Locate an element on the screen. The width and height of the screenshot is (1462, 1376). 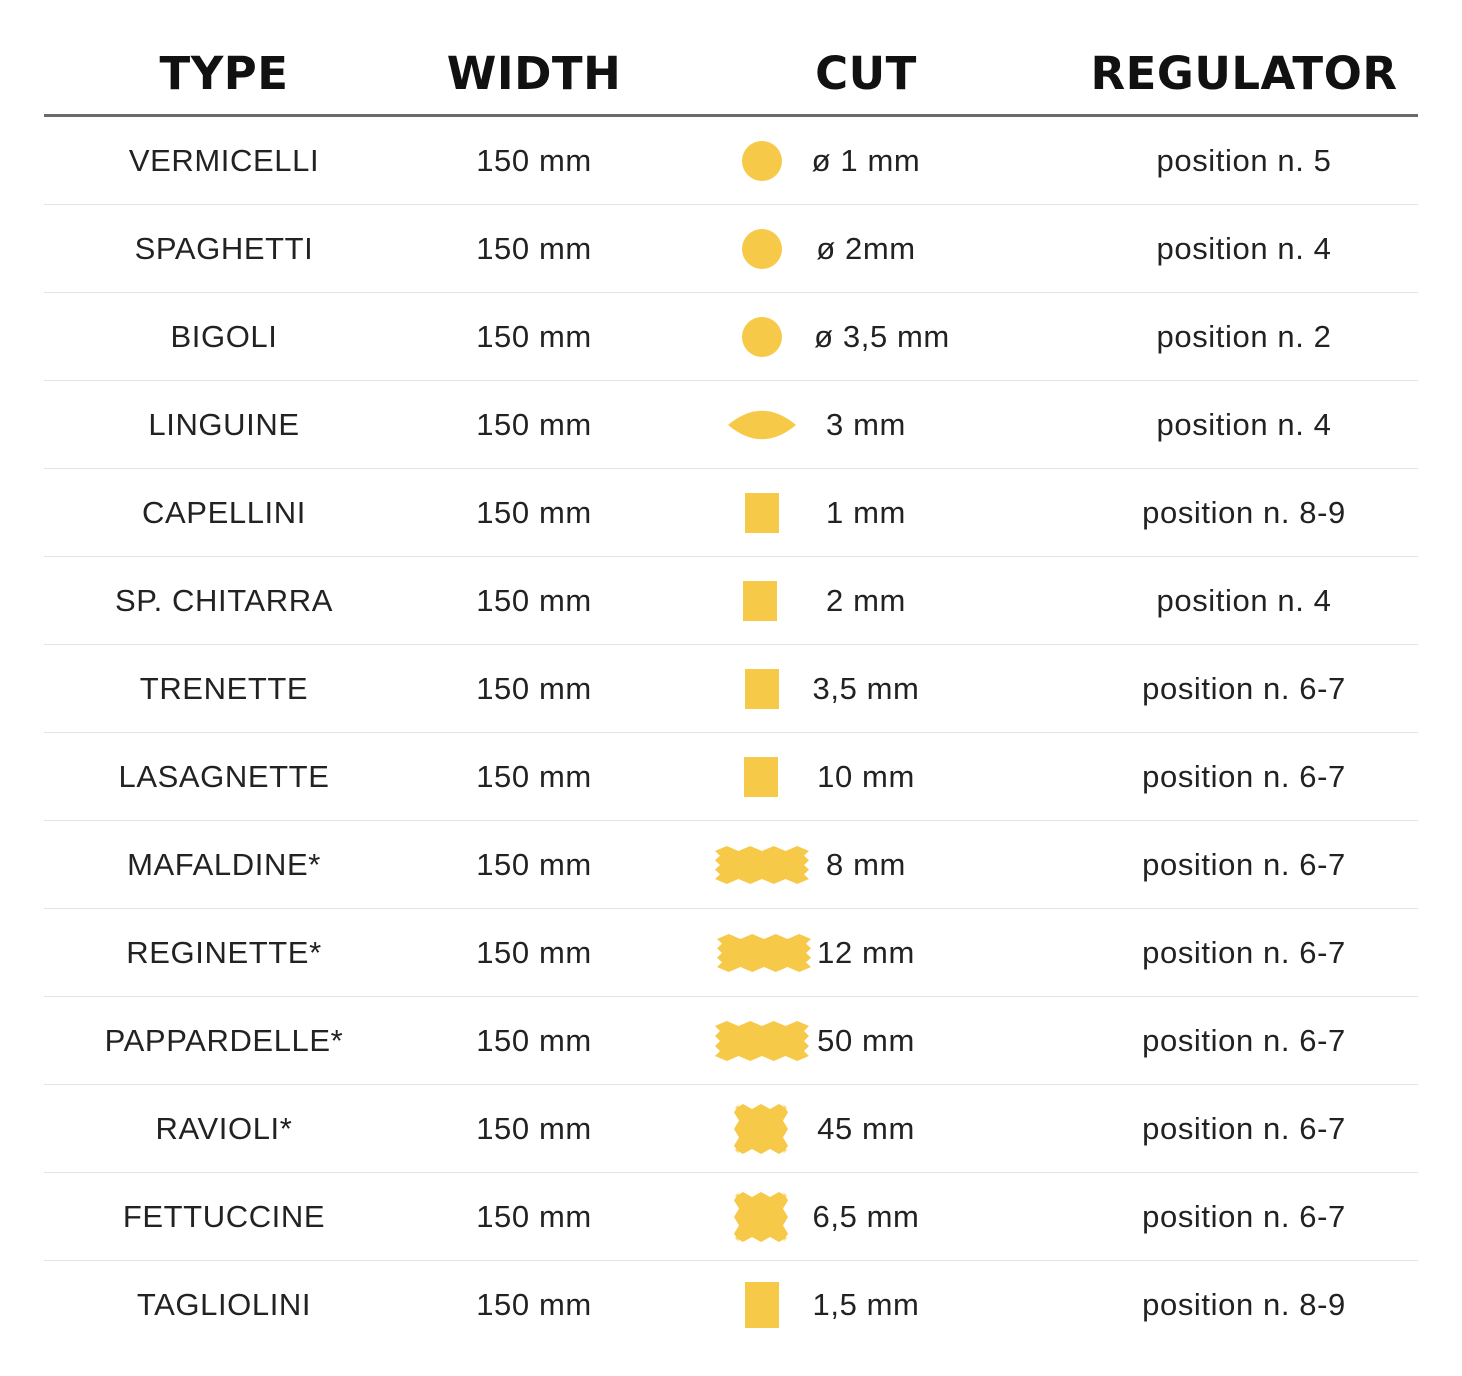
cell-cut: 8 mm is located at coordinates (866, 864).